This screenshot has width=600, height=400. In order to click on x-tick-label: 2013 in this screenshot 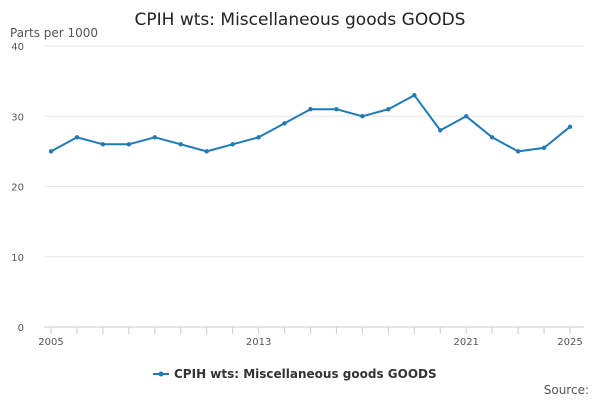, I will do `click(258, 342)`.